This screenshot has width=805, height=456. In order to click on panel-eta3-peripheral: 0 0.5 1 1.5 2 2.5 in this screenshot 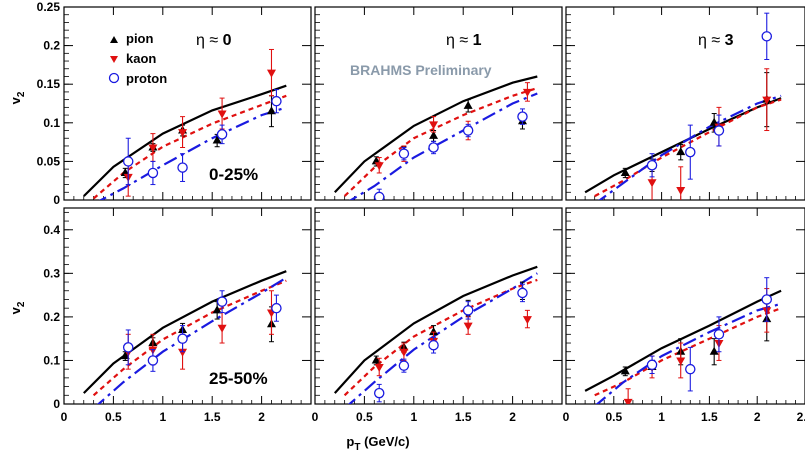, I will do `click(684, 315)`.